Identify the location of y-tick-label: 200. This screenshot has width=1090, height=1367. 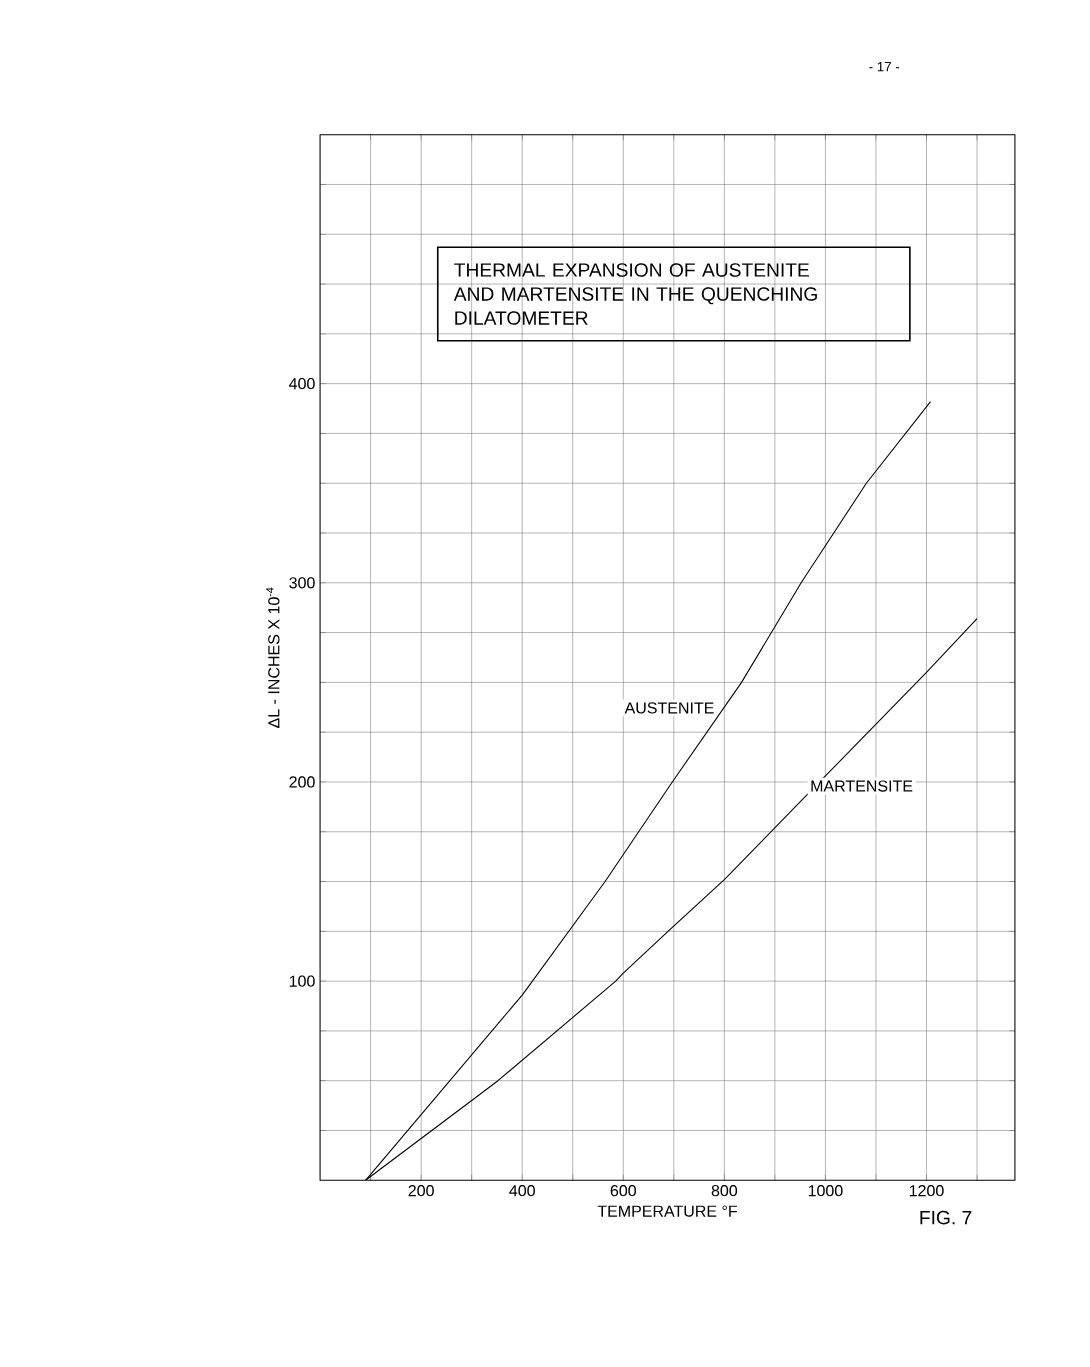
(302, 782).